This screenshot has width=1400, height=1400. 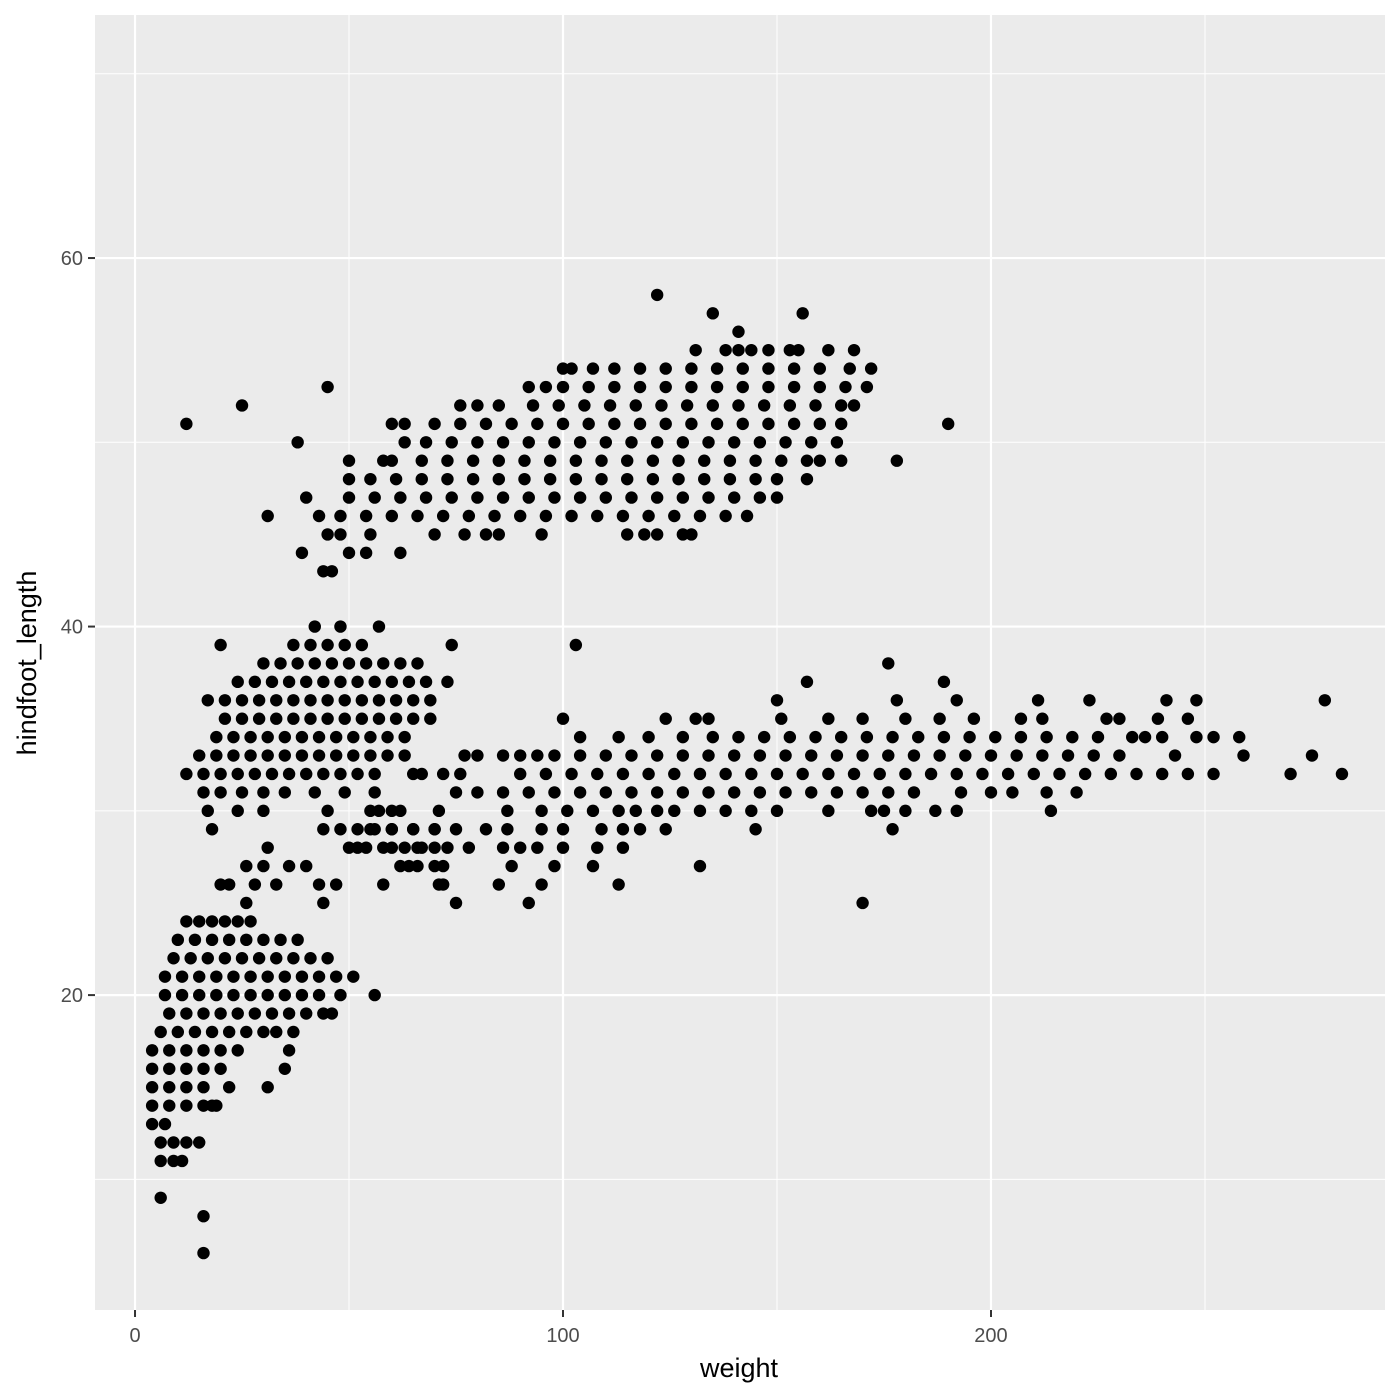 I want to click on y-tick-label: 40, so click(x=72, y=628).